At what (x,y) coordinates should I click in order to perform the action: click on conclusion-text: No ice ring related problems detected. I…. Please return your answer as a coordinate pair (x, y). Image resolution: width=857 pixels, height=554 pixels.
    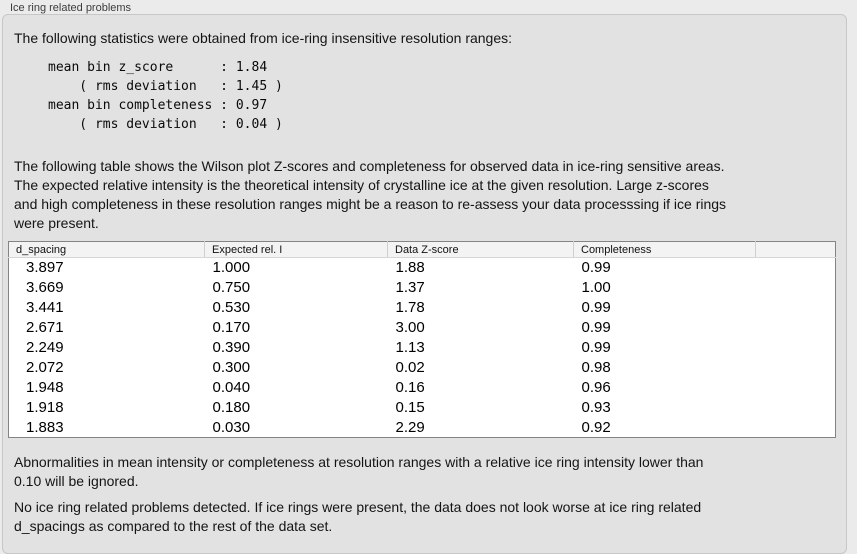
    Looking at the image, I should click on (358, 516).